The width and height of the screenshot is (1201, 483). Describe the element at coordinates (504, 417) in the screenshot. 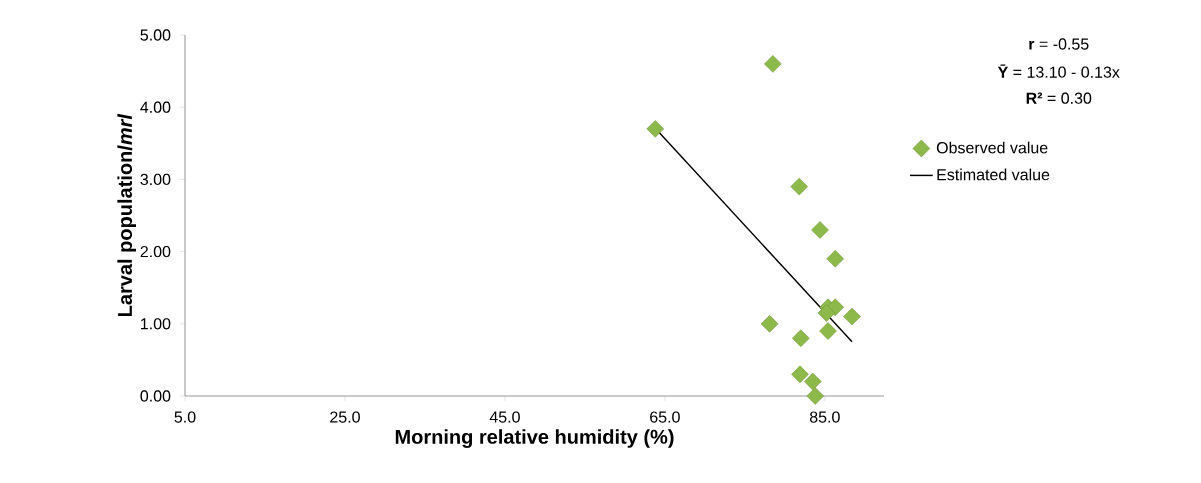

I see `x-tick-label: 45.0` at that location.